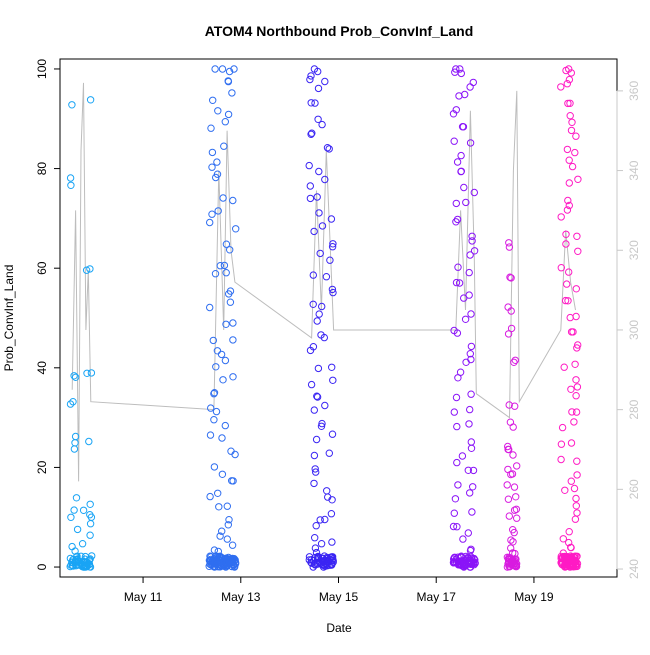 This screenshot has height=655, width=650. I want to click on y-tick-label: 100, so click(42, 69).